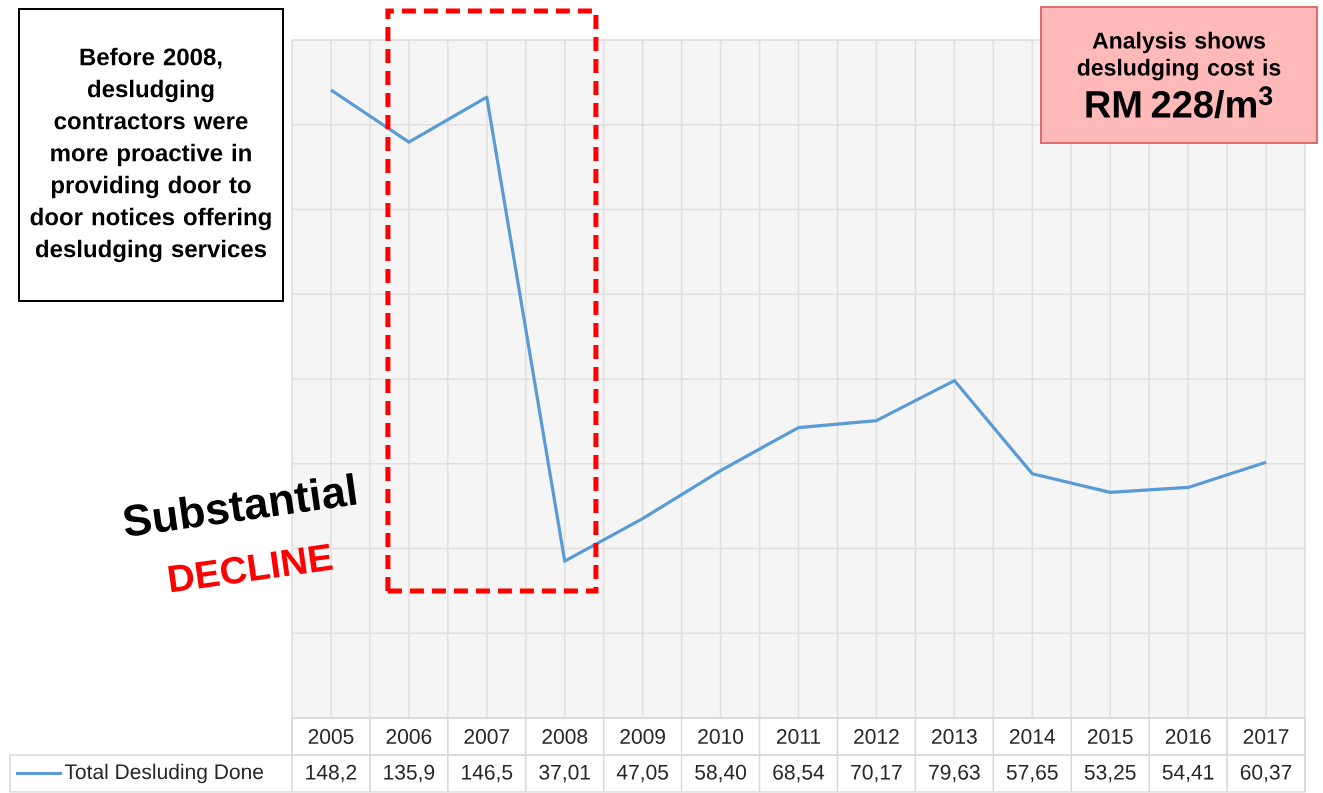 Image resolution: width=1323 pixels, height=793 pixels. I want to click on x-tick-label: 2011, so click(799, 737).